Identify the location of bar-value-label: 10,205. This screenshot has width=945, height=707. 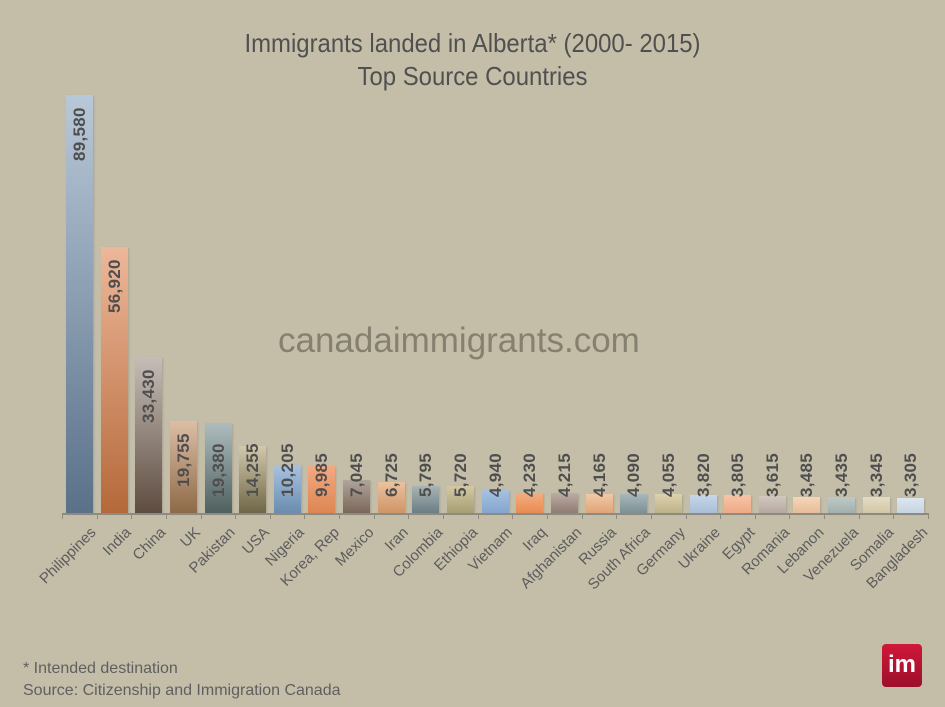
(287, 470).